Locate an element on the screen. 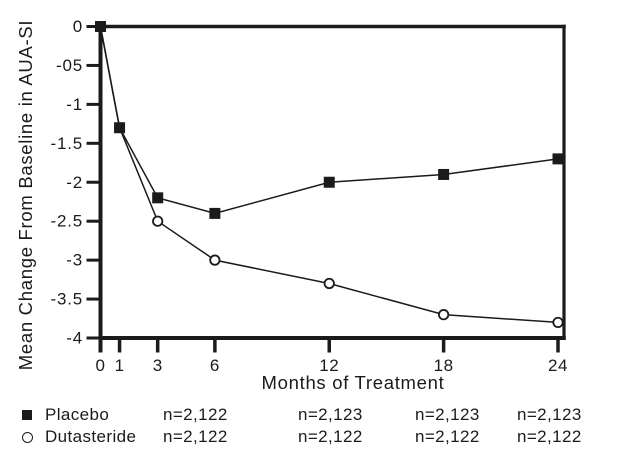  y-tick-label: 0 is located at coordinates (78, 26).